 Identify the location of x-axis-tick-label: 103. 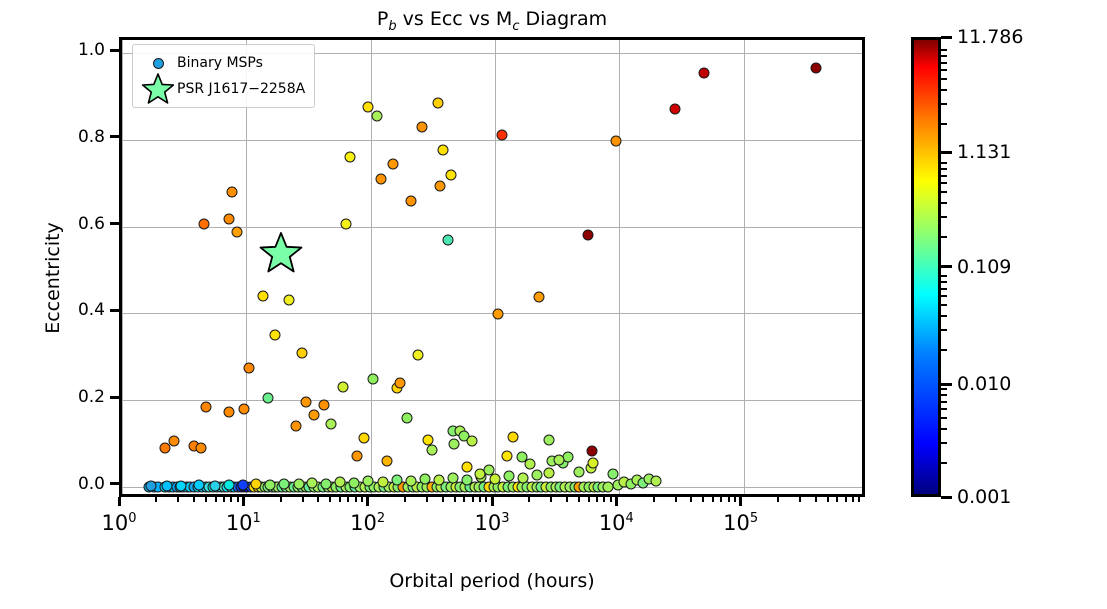
(492, 523).